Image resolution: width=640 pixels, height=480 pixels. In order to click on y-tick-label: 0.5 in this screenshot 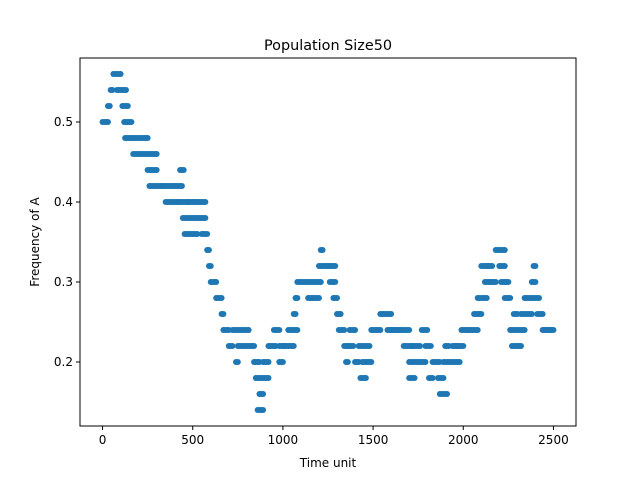, I will do `click(63, 122)`.